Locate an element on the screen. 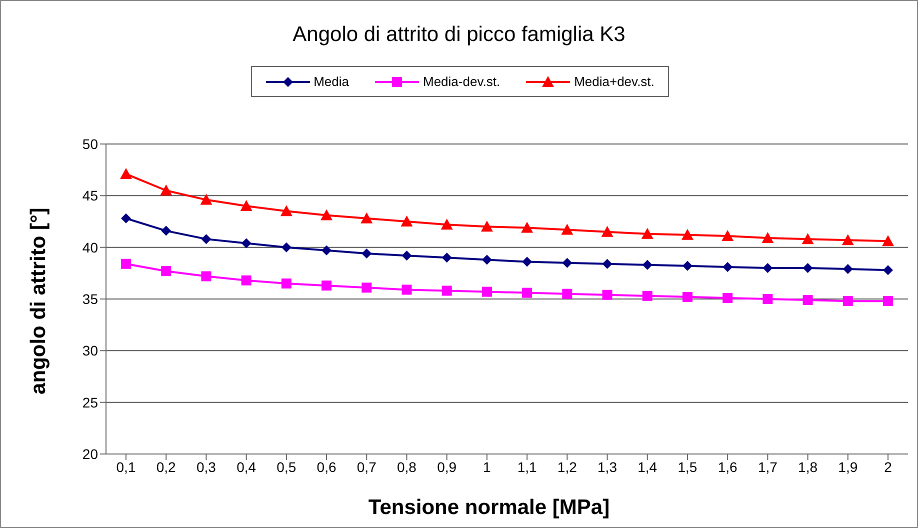 This screenshot has height=528, width=918. y-tick-label: 40 is located at coordinates (90, 247).